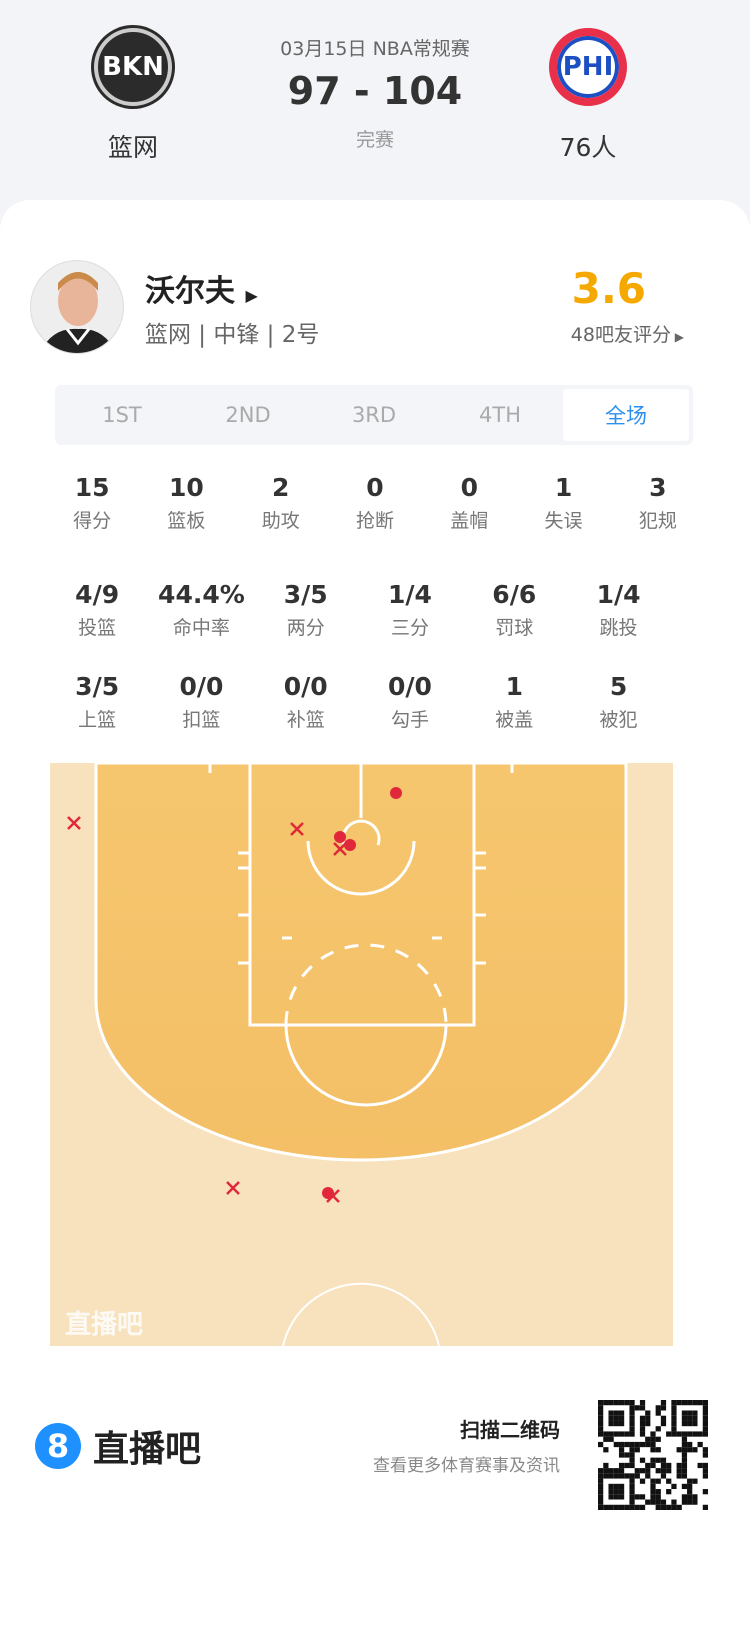 The width and height of the screenshot is (750, 1629). I want to click on stat-item: 1/4 跳投, so click(618, 610).